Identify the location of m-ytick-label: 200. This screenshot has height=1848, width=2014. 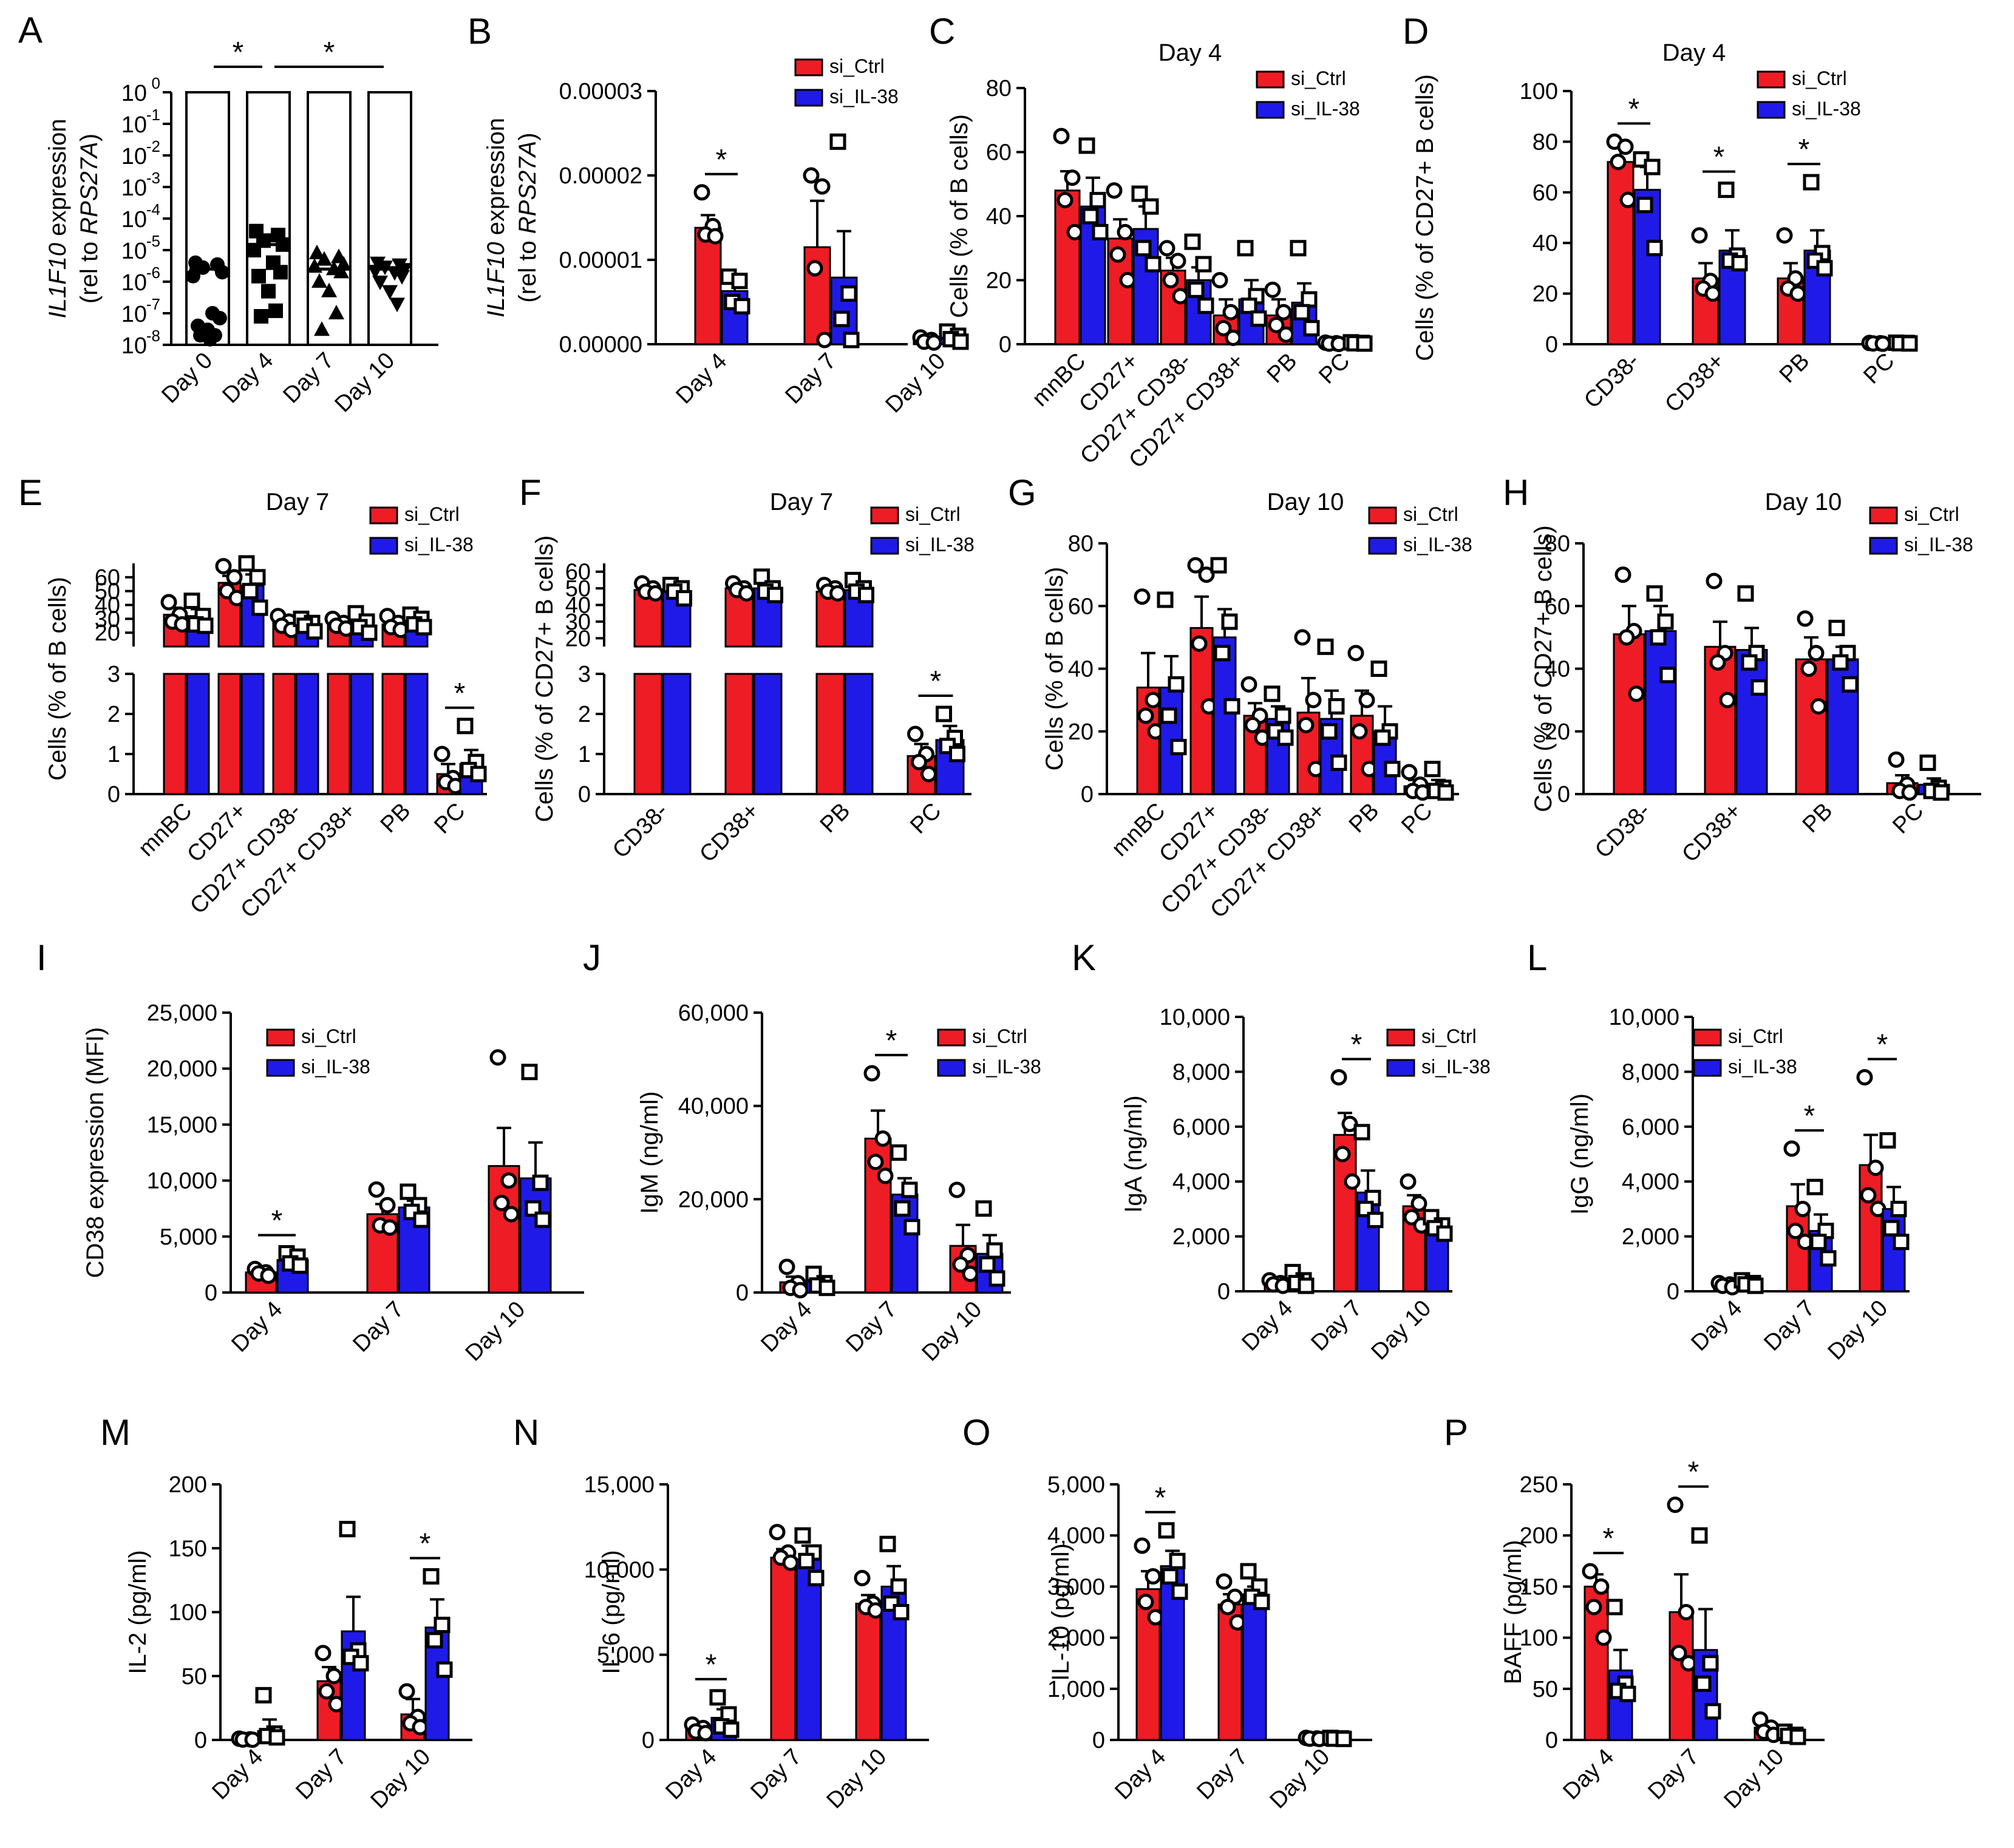
(188, 1485).